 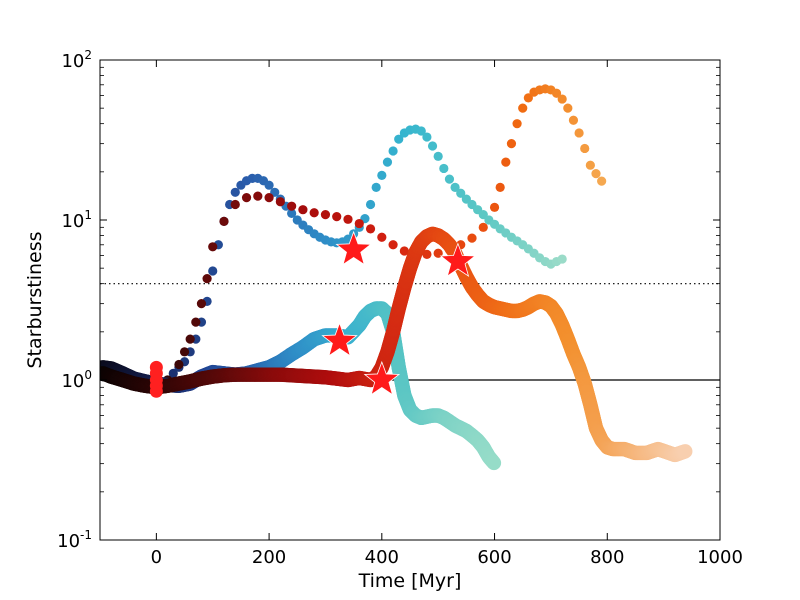 I want to click on orange-dense-point, so click(x=685, y=451).